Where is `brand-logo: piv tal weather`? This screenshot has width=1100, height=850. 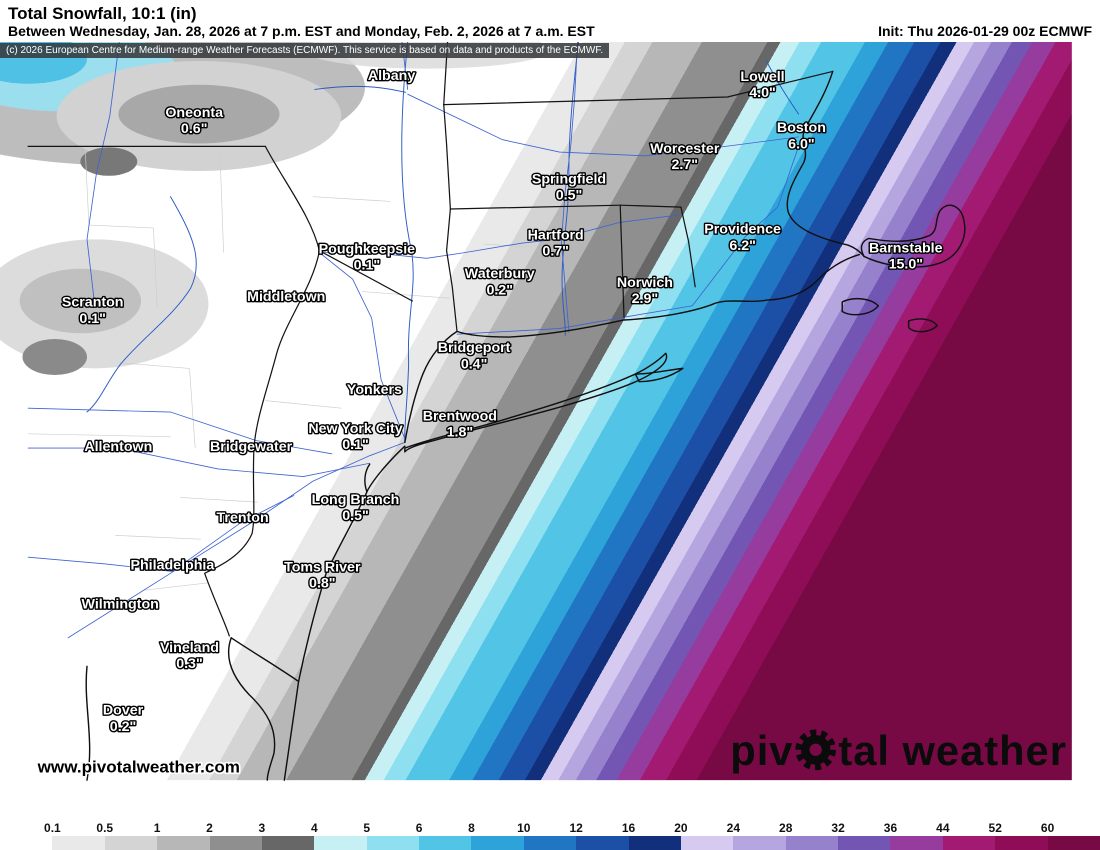
brand-logo: piv tal weather is located at coordinates (898, 750).